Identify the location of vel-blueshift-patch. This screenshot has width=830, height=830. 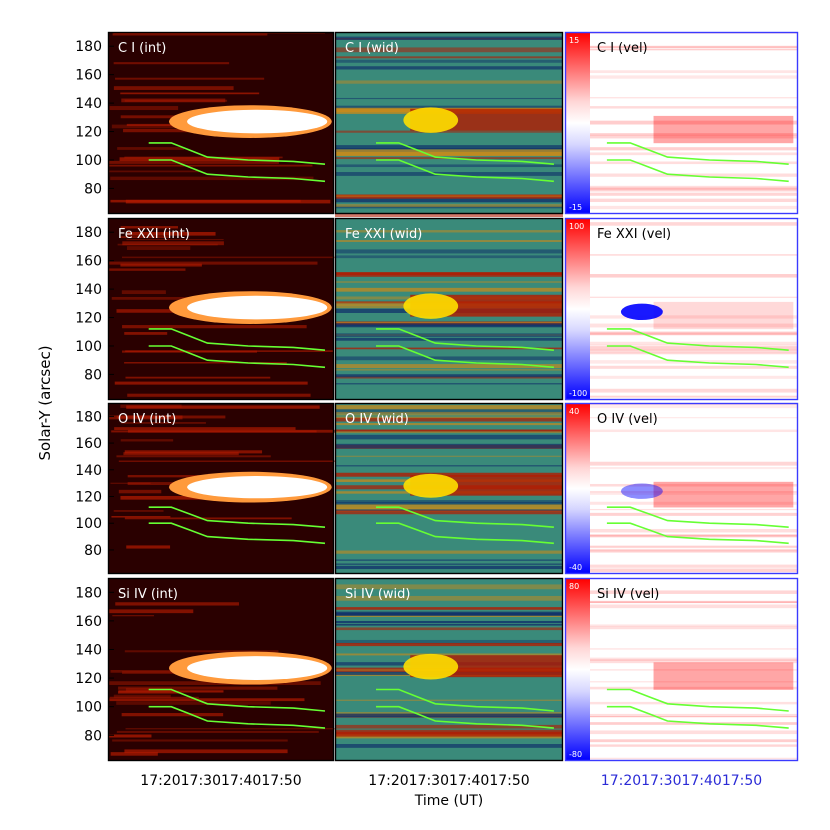
(641, 491).